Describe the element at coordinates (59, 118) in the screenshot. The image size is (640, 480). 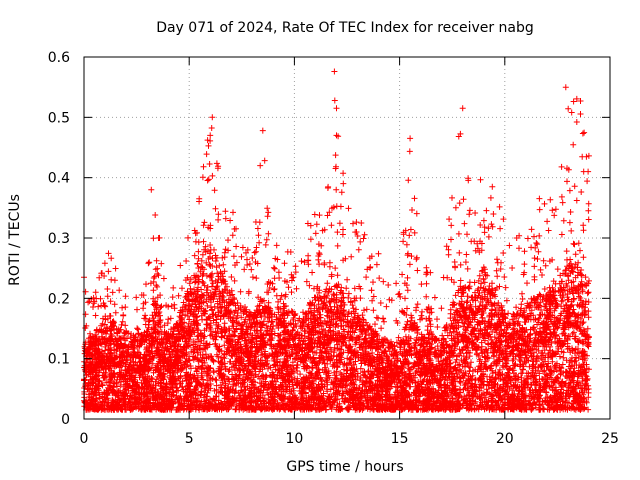
I see `y-tick-label: 0.5` at that location.